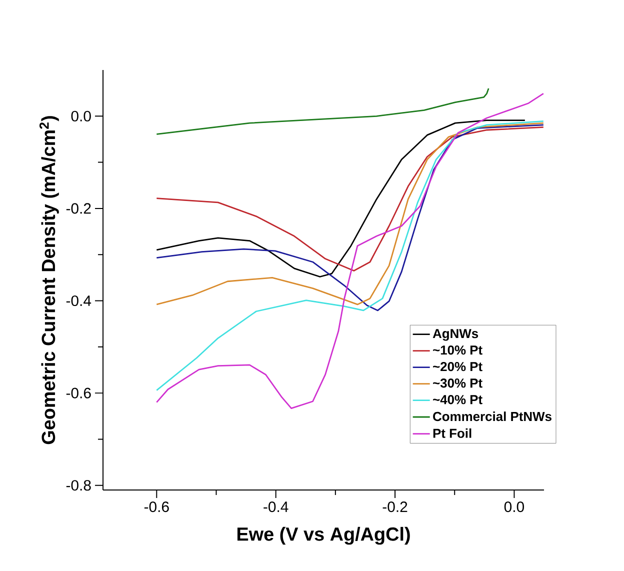 The image size is (624, 571). Describe the element at coordinates (78, 485) in the screenshot. I see `y-tick-label: -0.8` at that location.